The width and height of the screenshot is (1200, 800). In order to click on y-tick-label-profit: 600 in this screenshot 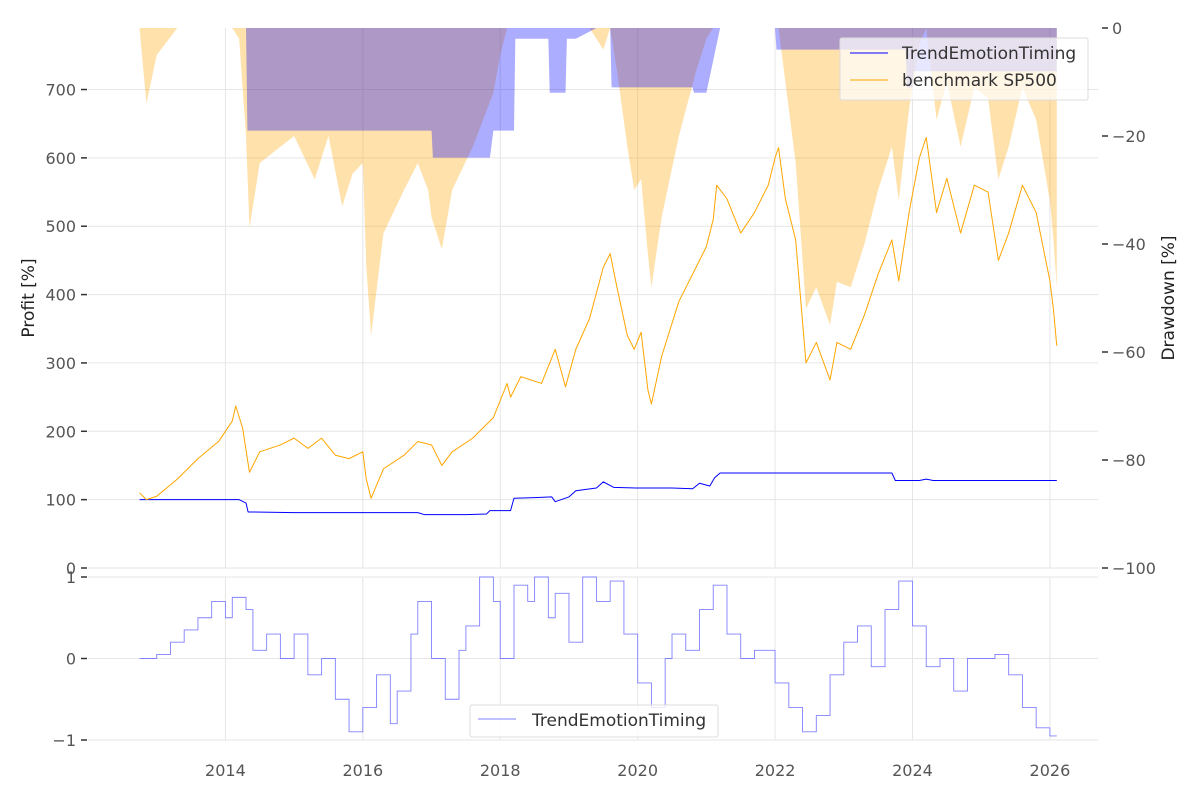, I will do `click(60, 158)`.